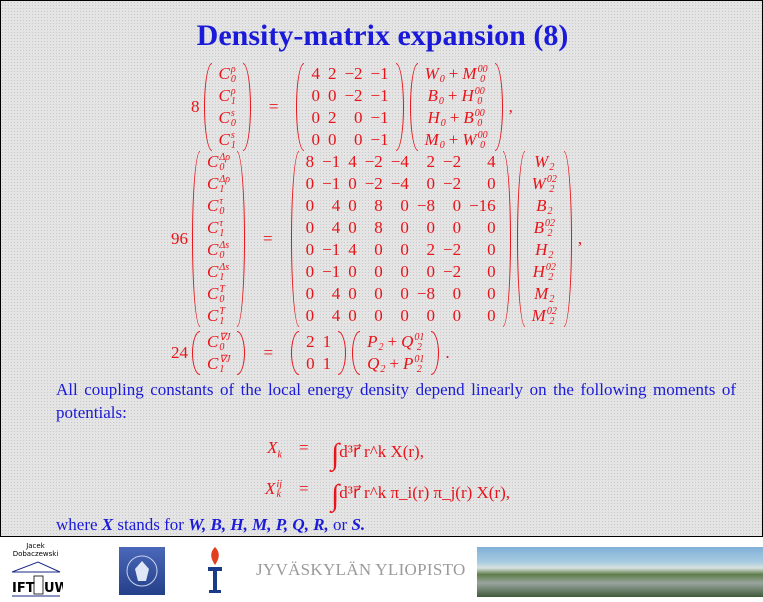 This screenshot has width=763, height=602. What do you see at coordinates (419, 360) in the screenshot?
I see `superscript: 01` at bounding box center [419, 360].